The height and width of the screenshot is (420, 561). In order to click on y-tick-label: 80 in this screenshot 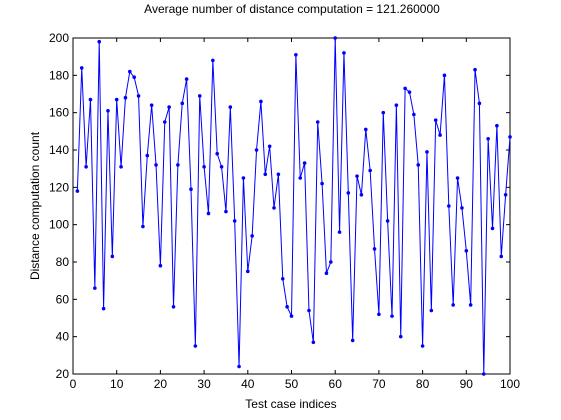, I will do `click(63, 262)`.